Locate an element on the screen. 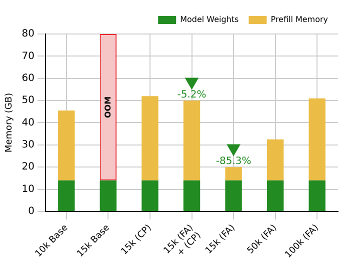 The image size is (346, 271). y-tick-label: 10 is located at coordinates (28, 189).